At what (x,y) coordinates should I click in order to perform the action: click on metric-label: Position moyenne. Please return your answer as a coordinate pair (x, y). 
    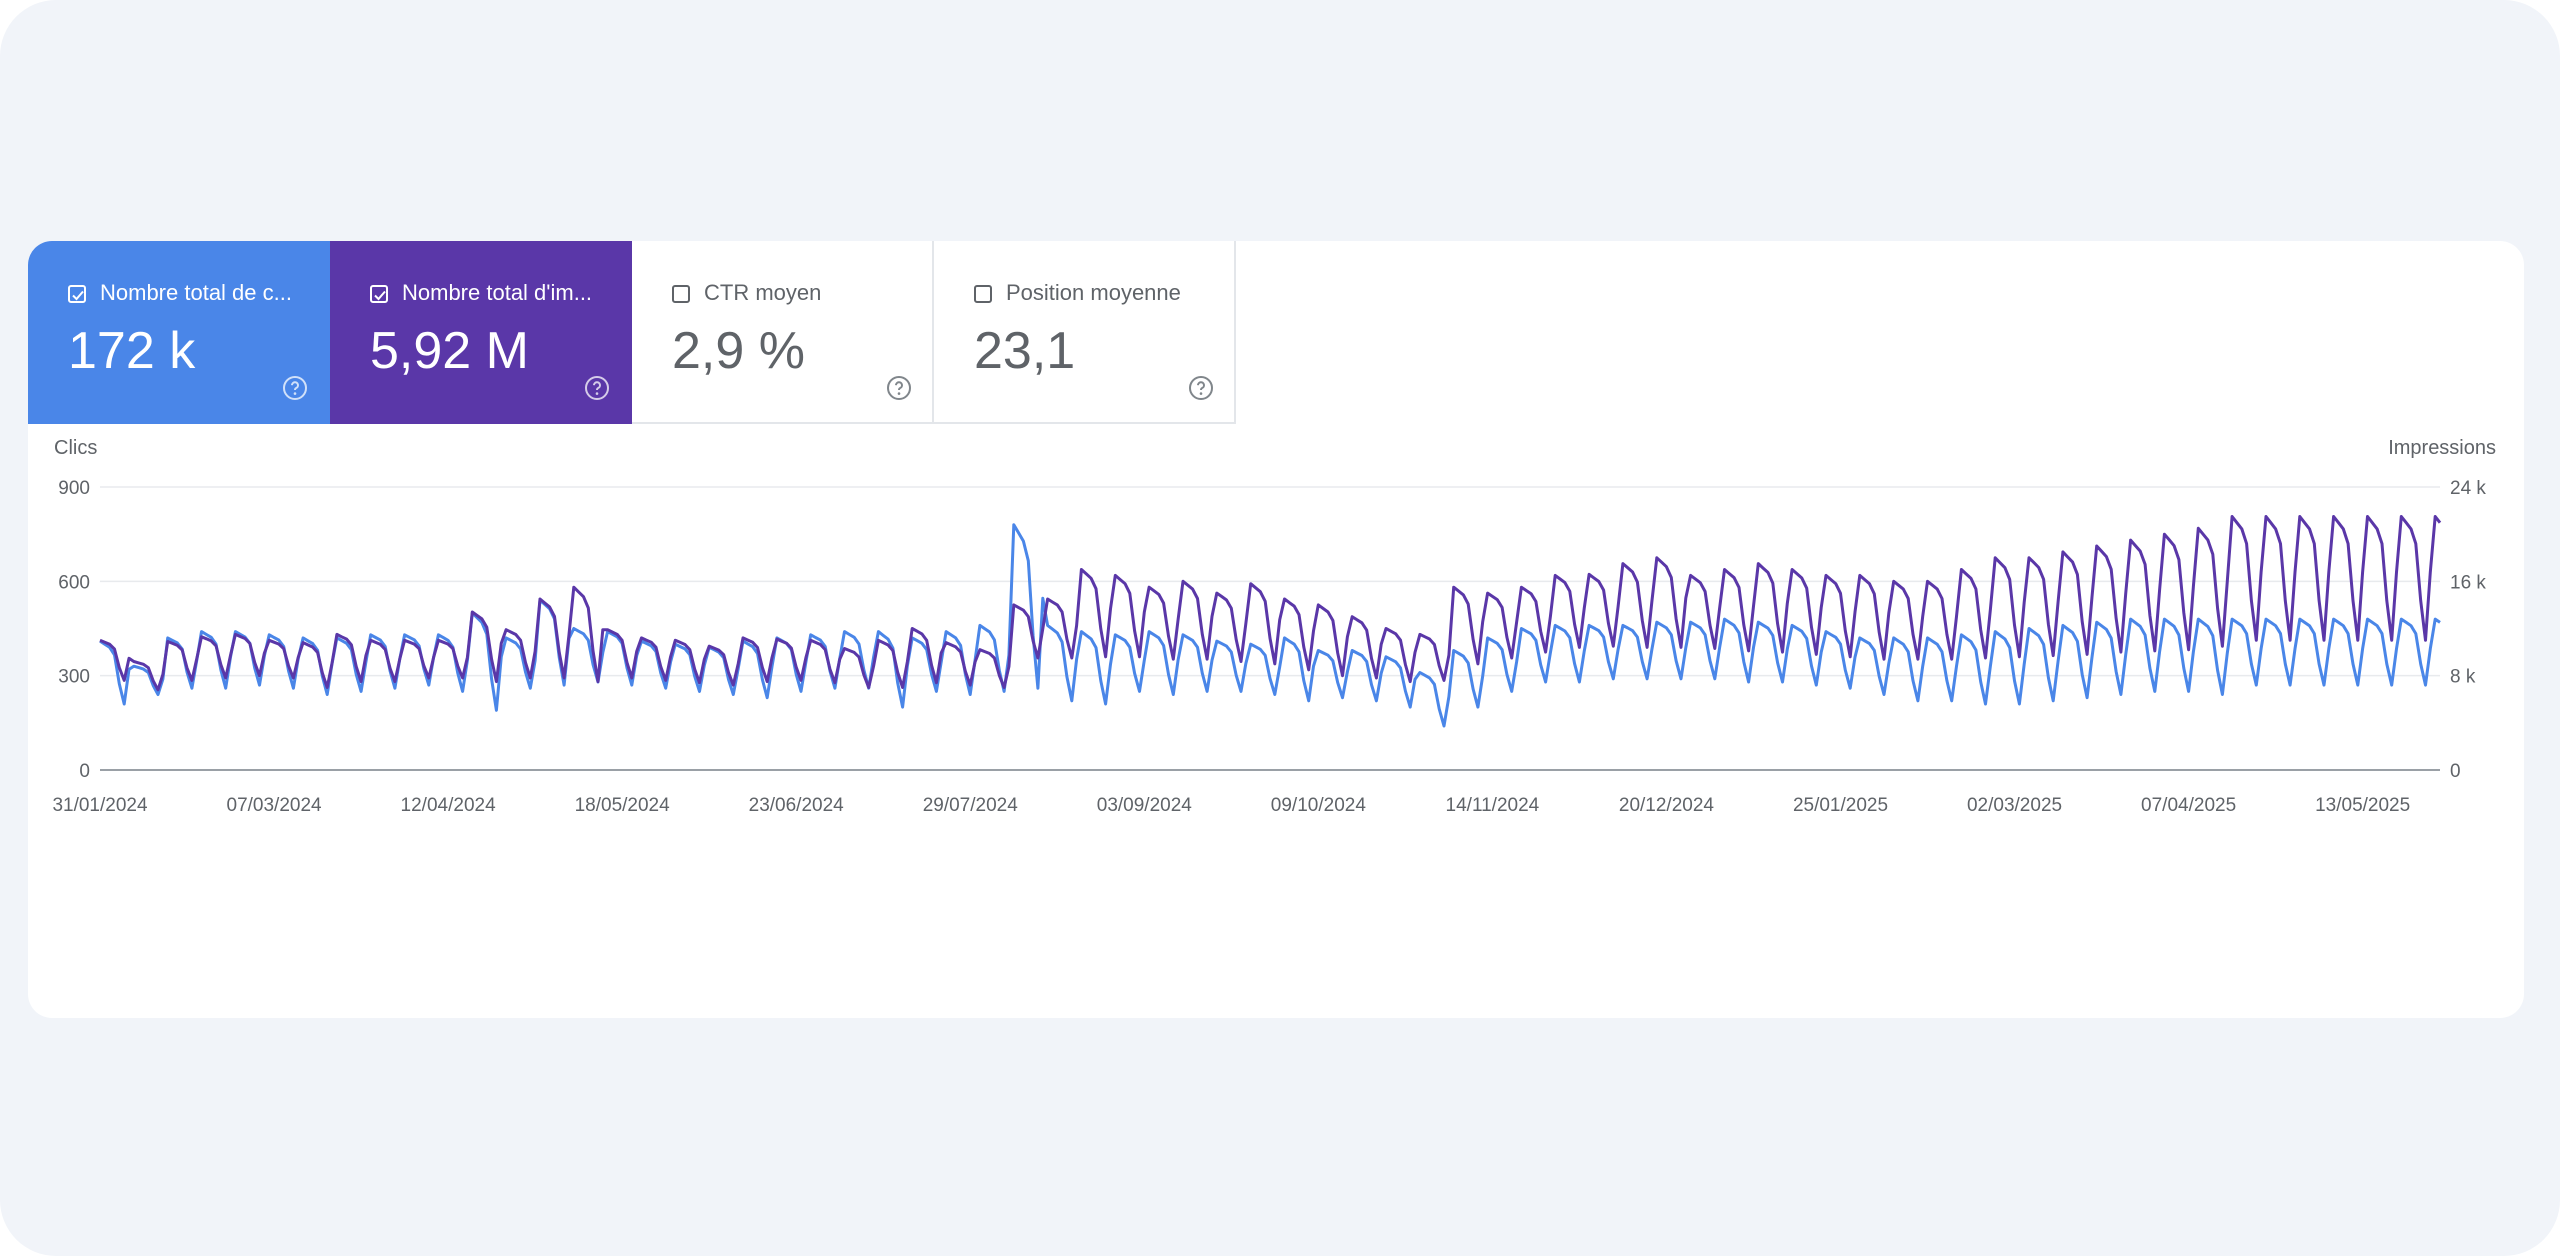
    Looking at the image, I should click on (1093, 292).